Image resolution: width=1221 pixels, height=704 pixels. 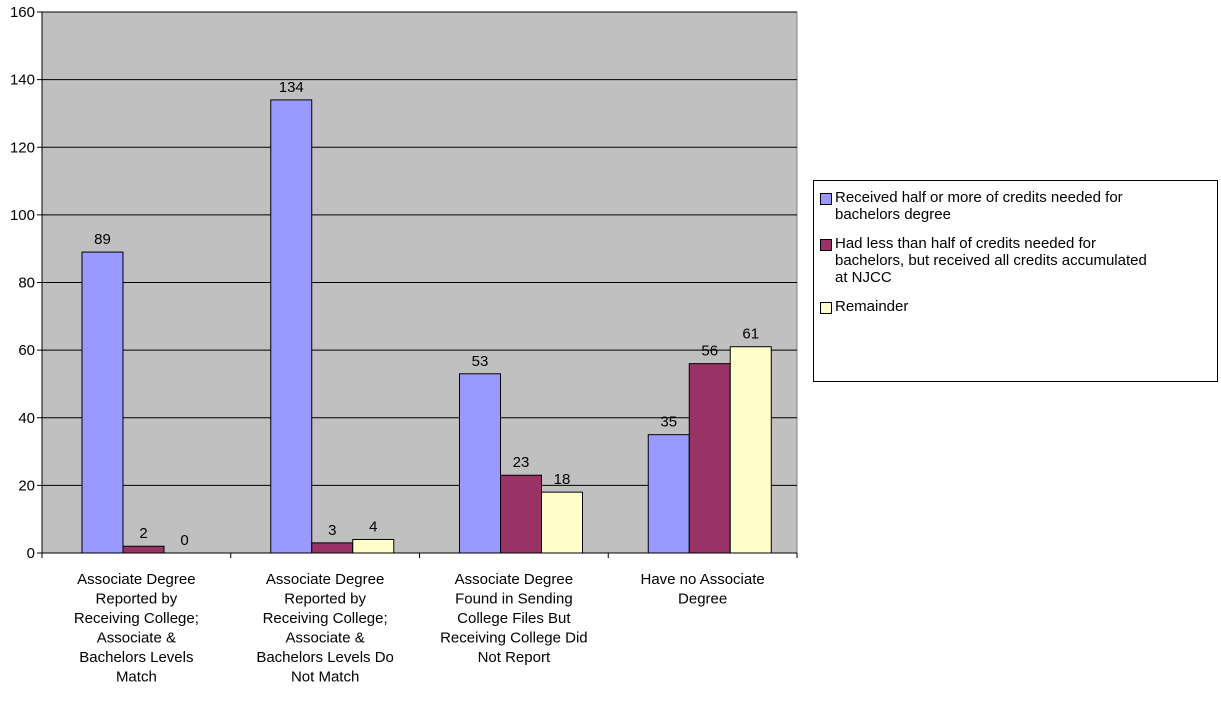 What do you see at coordinates (703, 589) in the screenshot?
I see `category-label: Have no Associate Degree` at bounding box center [703, 589].